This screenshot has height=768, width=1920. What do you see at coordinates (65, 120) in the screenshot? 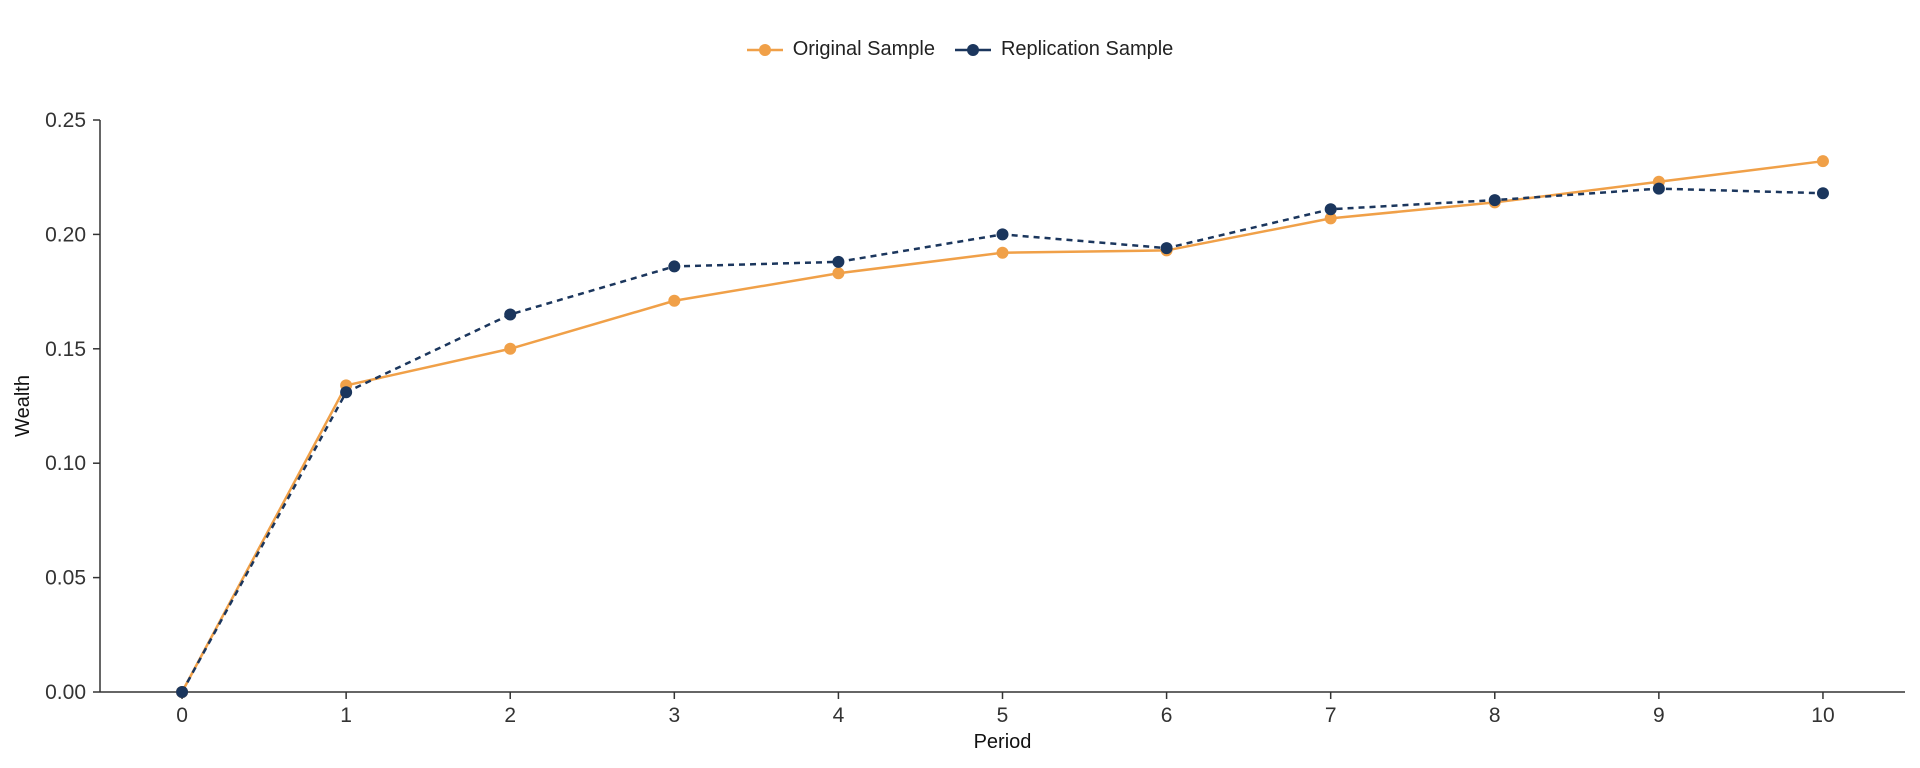
I see `y-tick-label: 0.25` at bounding box center [65, 120].